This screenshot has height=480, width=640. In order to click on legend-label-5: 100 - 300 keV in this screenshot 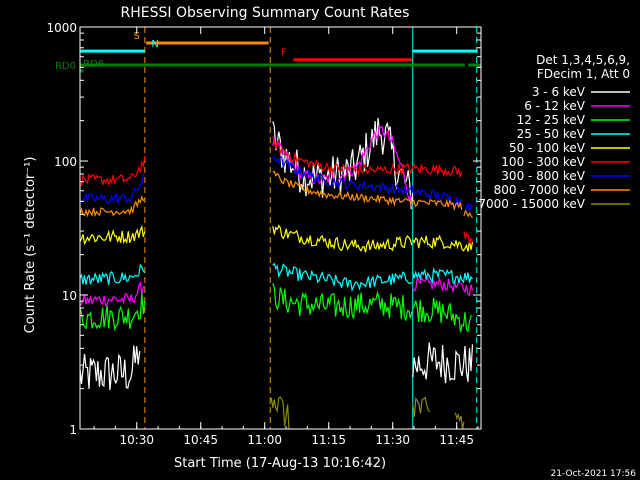, I will do `click(543, 162)`.